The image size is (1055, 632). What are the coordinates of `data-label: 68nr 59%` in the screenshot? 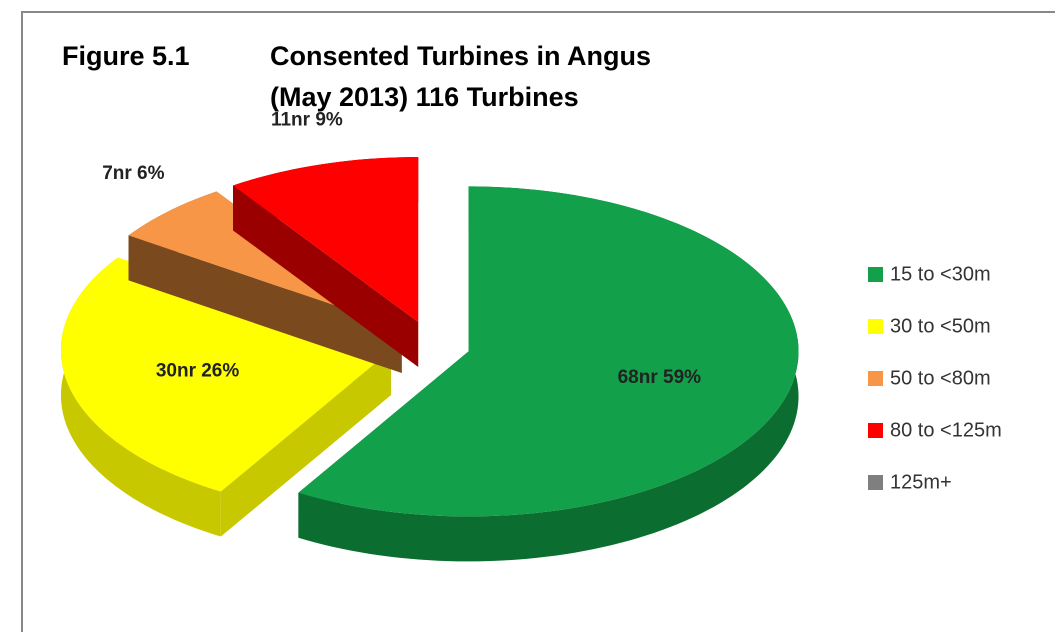 It's located at (660, 377).